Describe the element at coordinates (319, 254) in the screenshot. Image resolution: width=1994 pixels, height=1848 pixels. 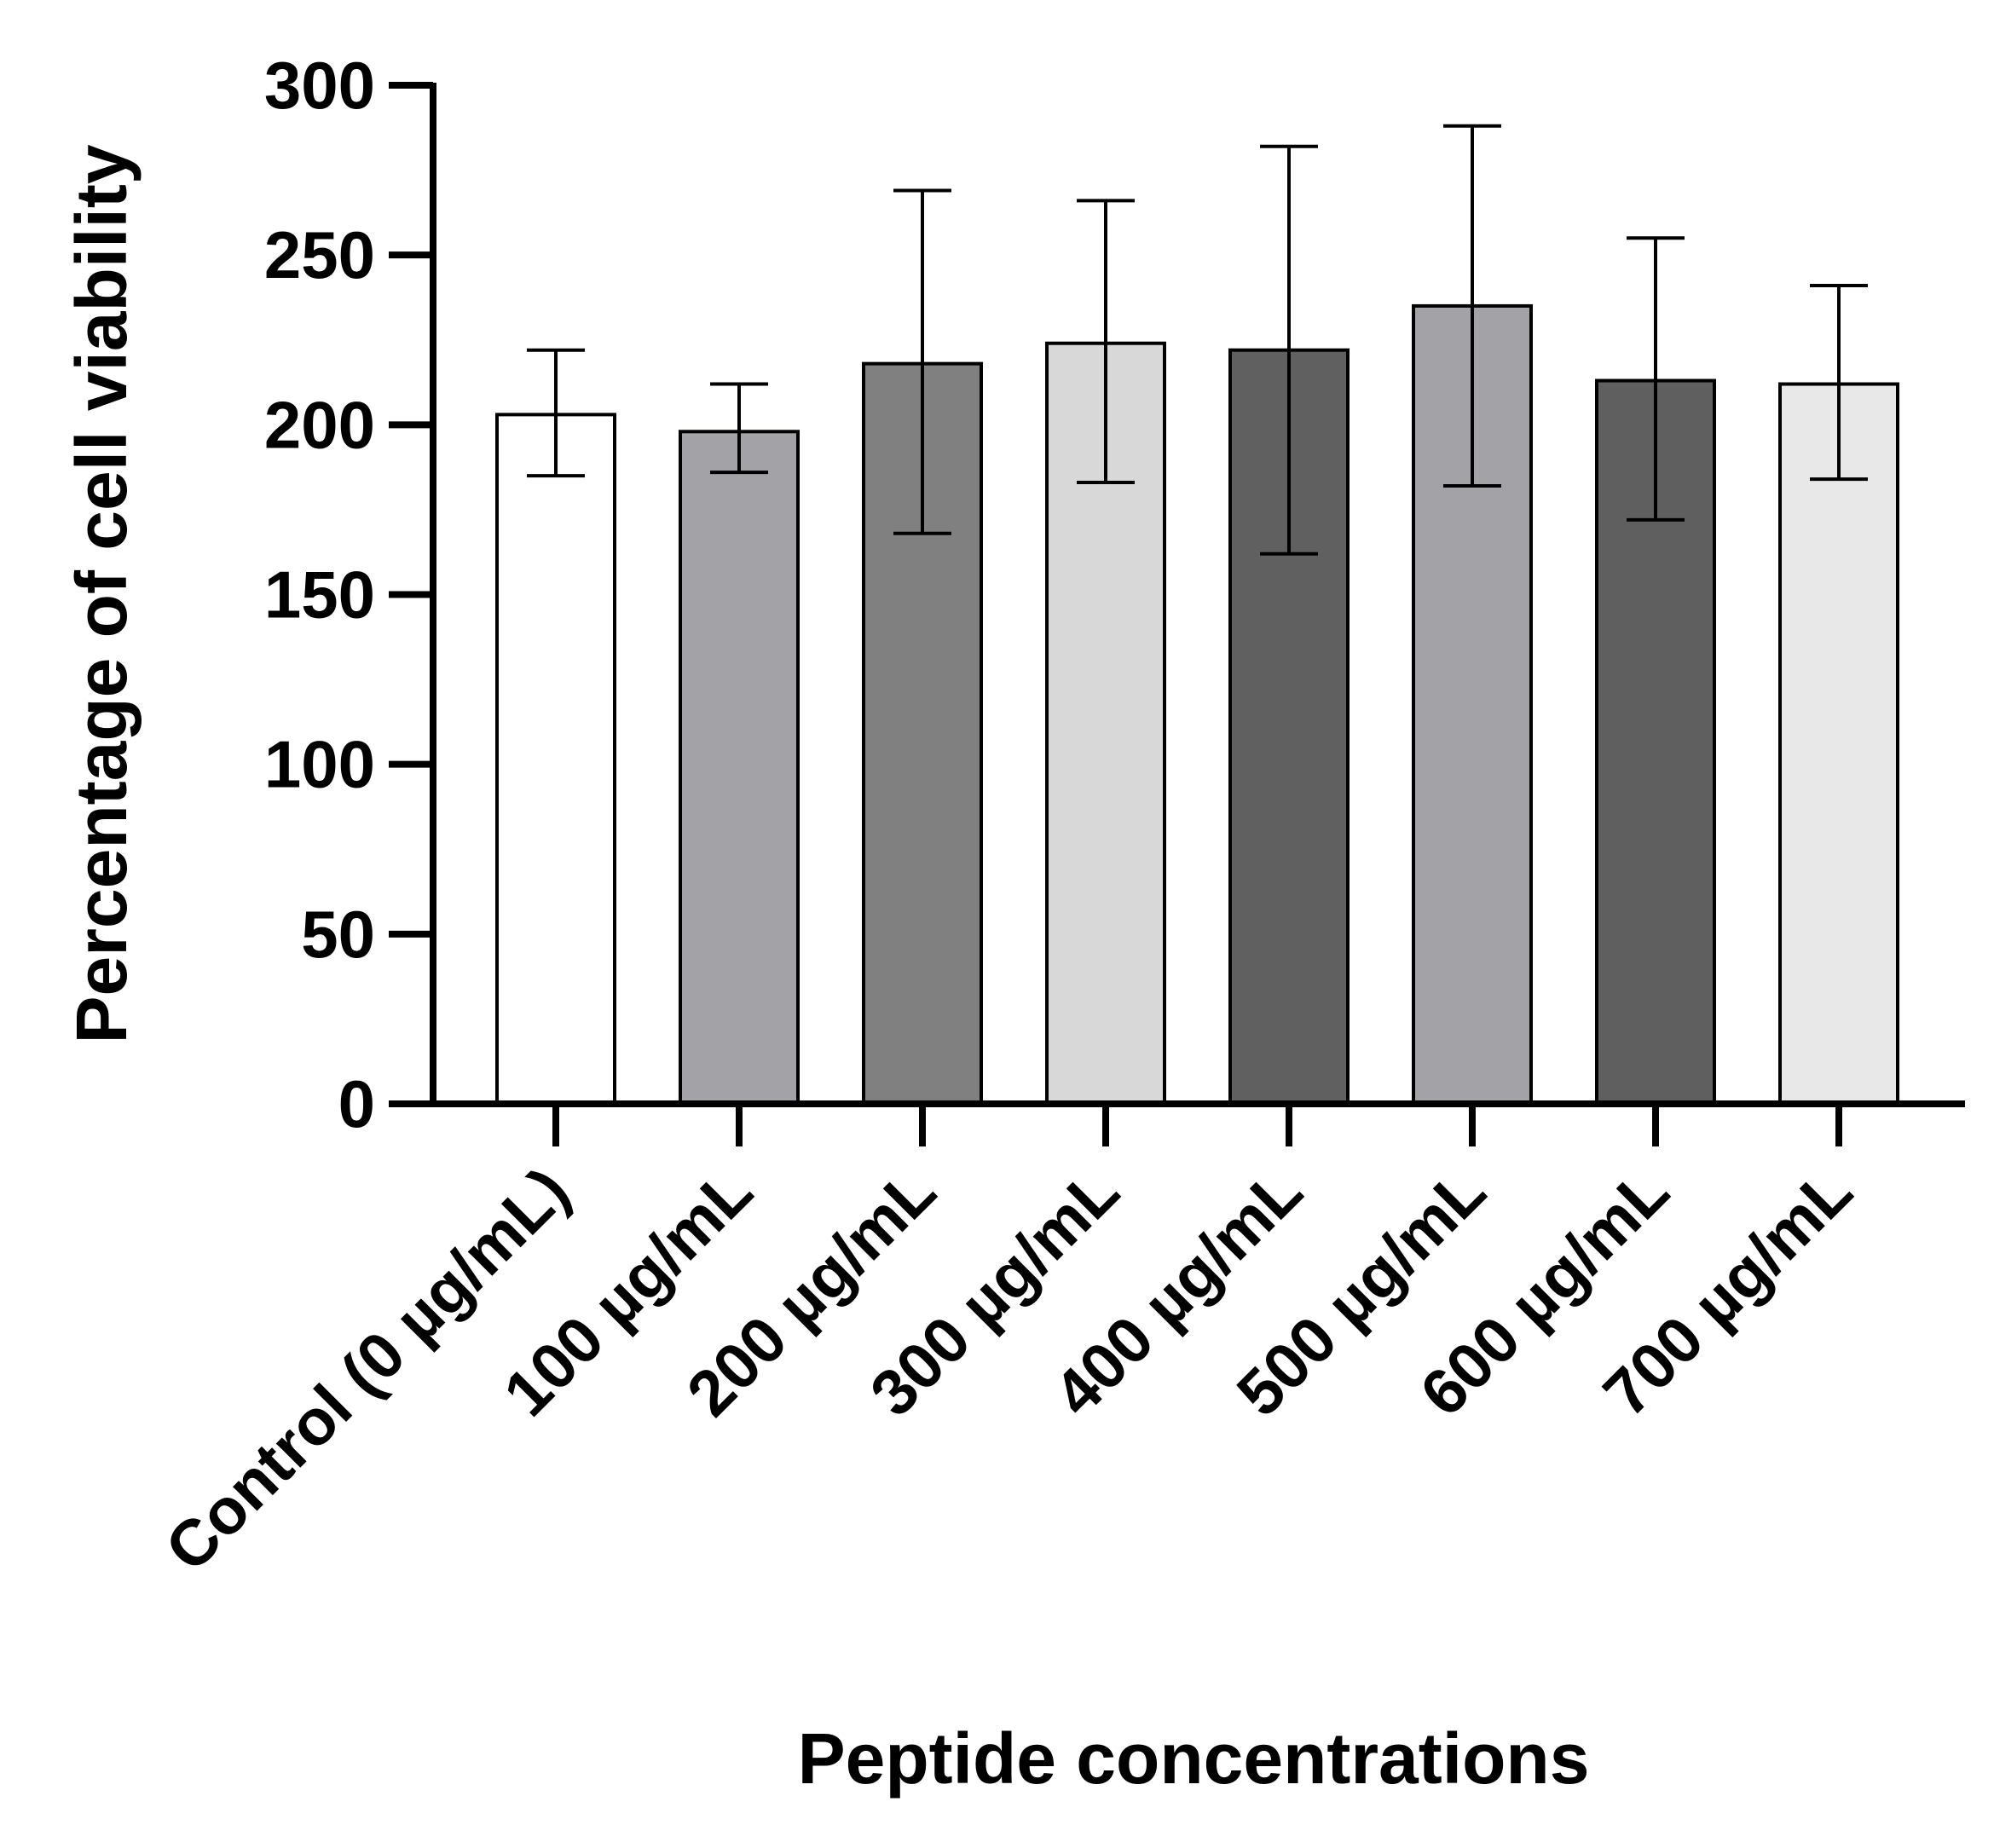
I see `y-tick-label-250: 250` at that location.